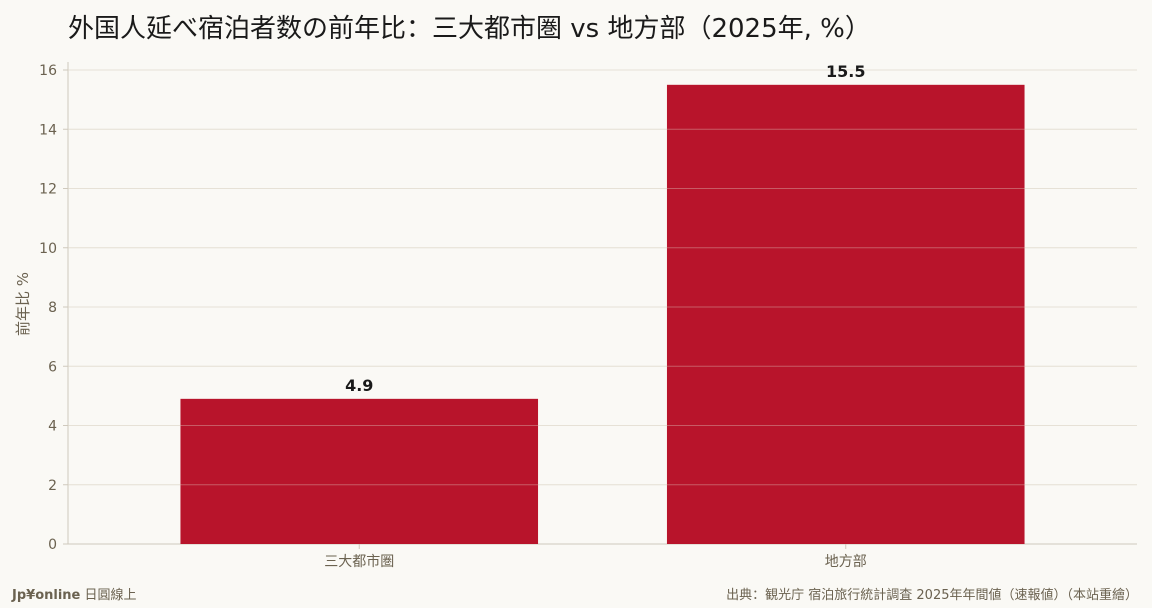 The width and height of the screenshot is (1152, 608). I want to click on y-tick-label: 2, so click(52, 486).